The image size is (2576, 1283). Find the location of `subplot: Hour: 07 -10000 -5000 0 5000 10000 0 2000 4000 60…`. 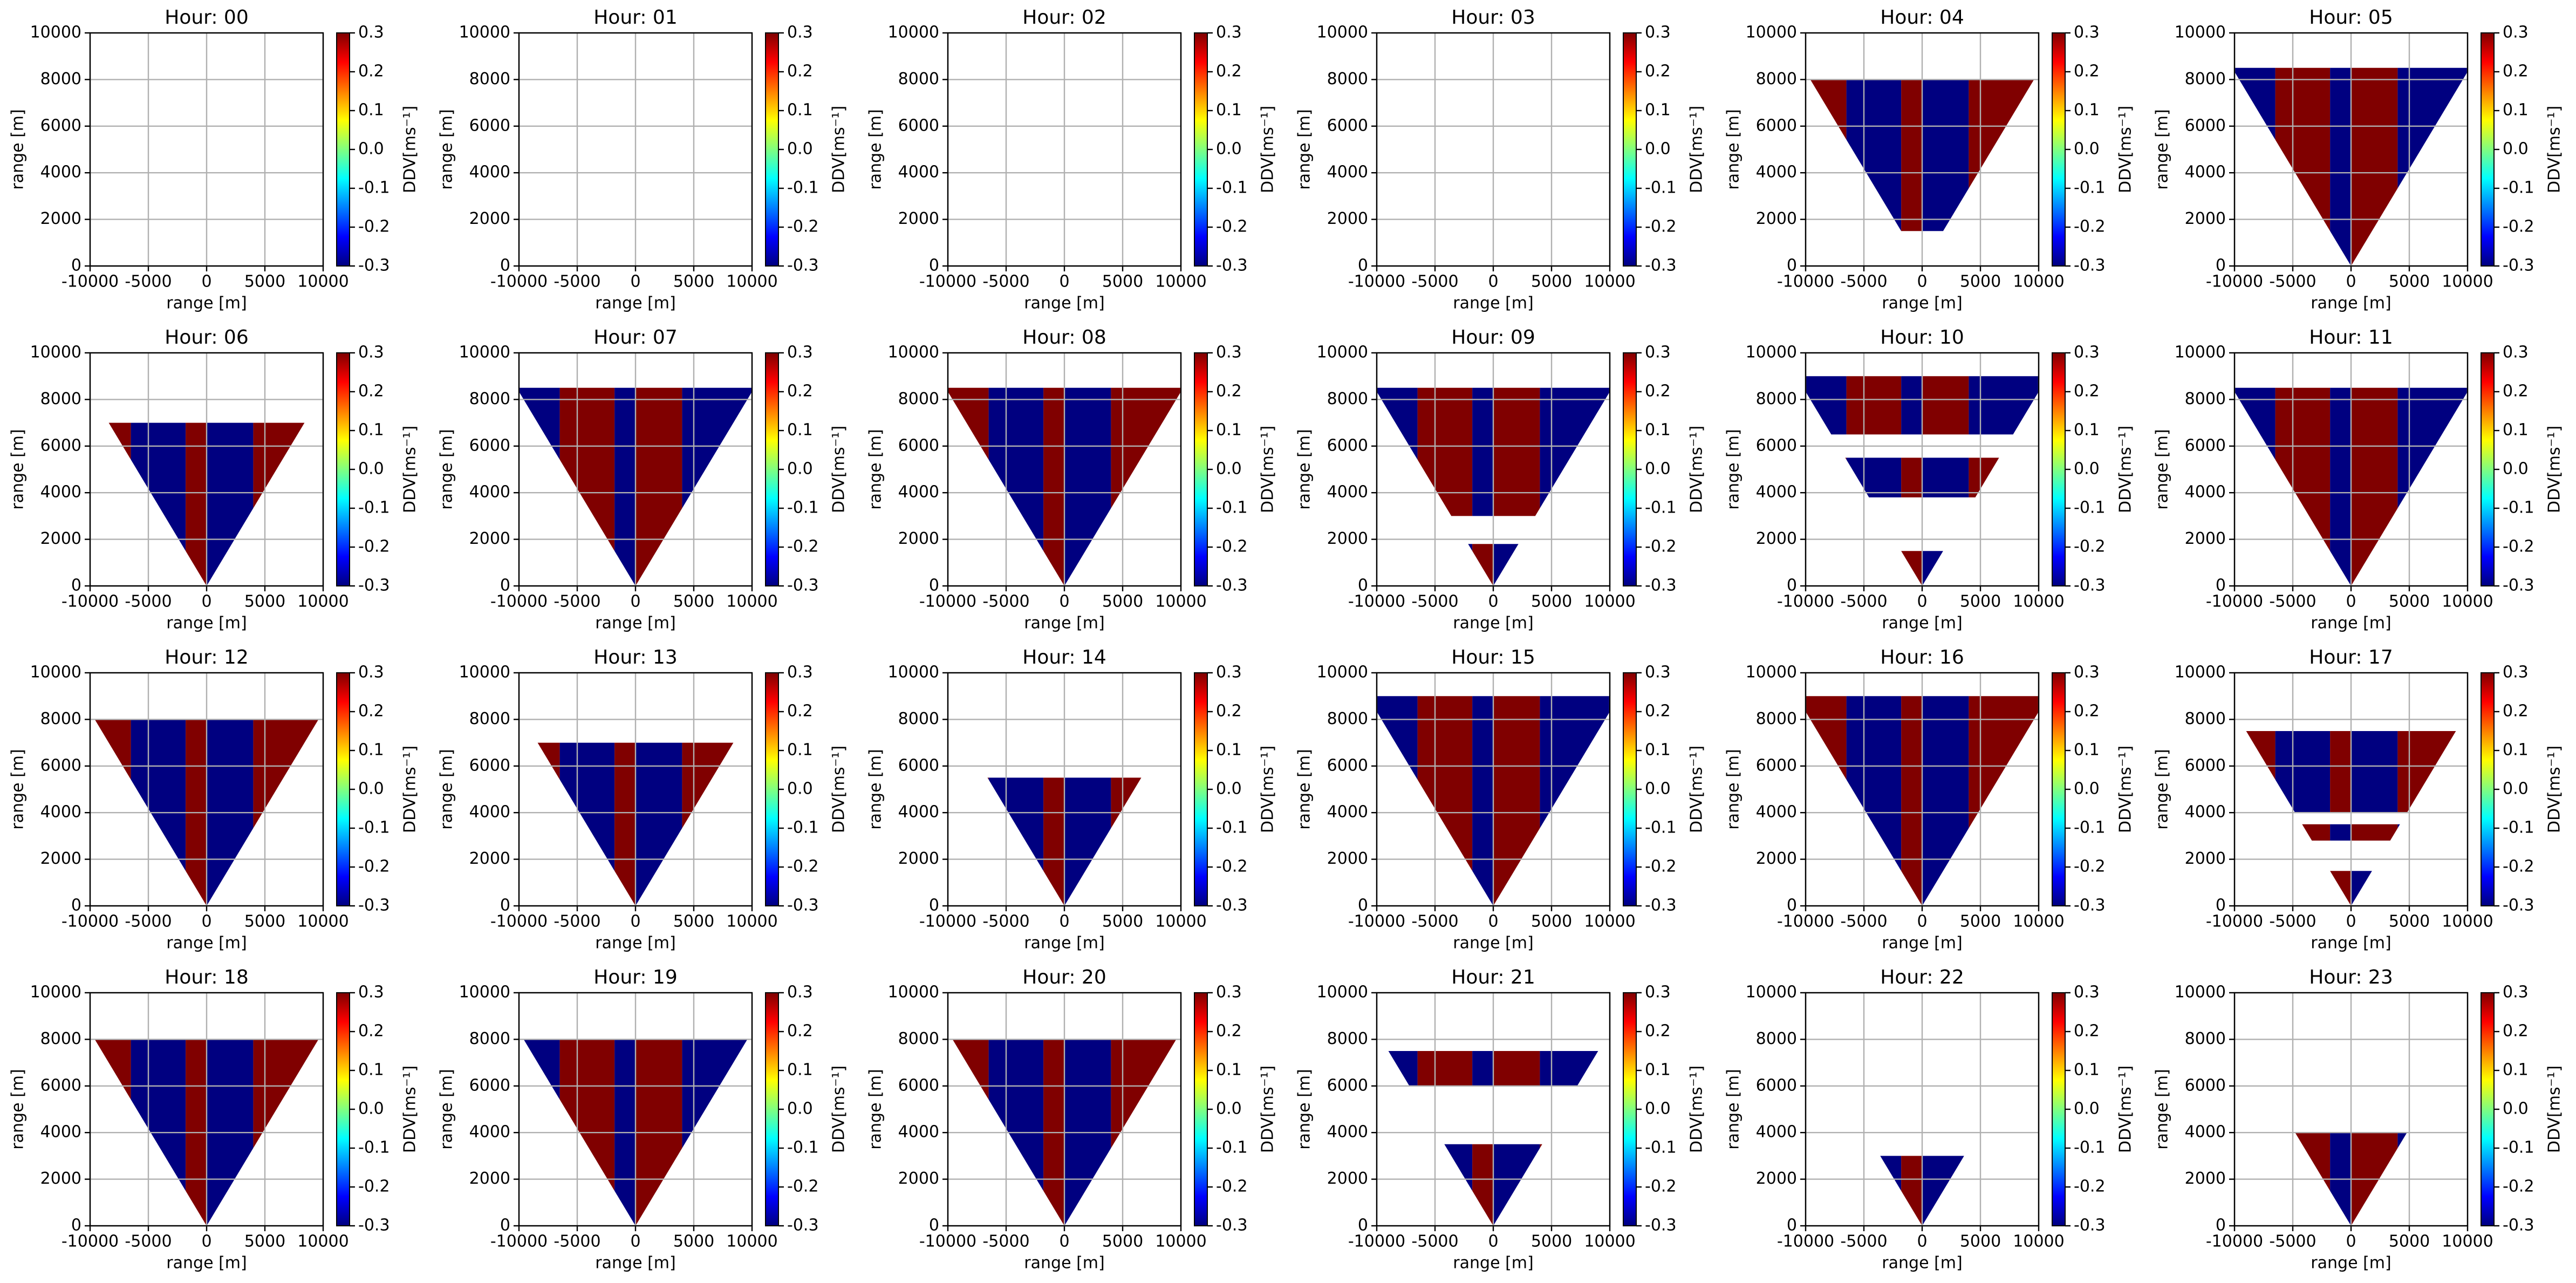

subplot: Hour: 07 -10000 -5000 0 5000 10000 0 2000 4000 60… is located at coordinates (643, 479).